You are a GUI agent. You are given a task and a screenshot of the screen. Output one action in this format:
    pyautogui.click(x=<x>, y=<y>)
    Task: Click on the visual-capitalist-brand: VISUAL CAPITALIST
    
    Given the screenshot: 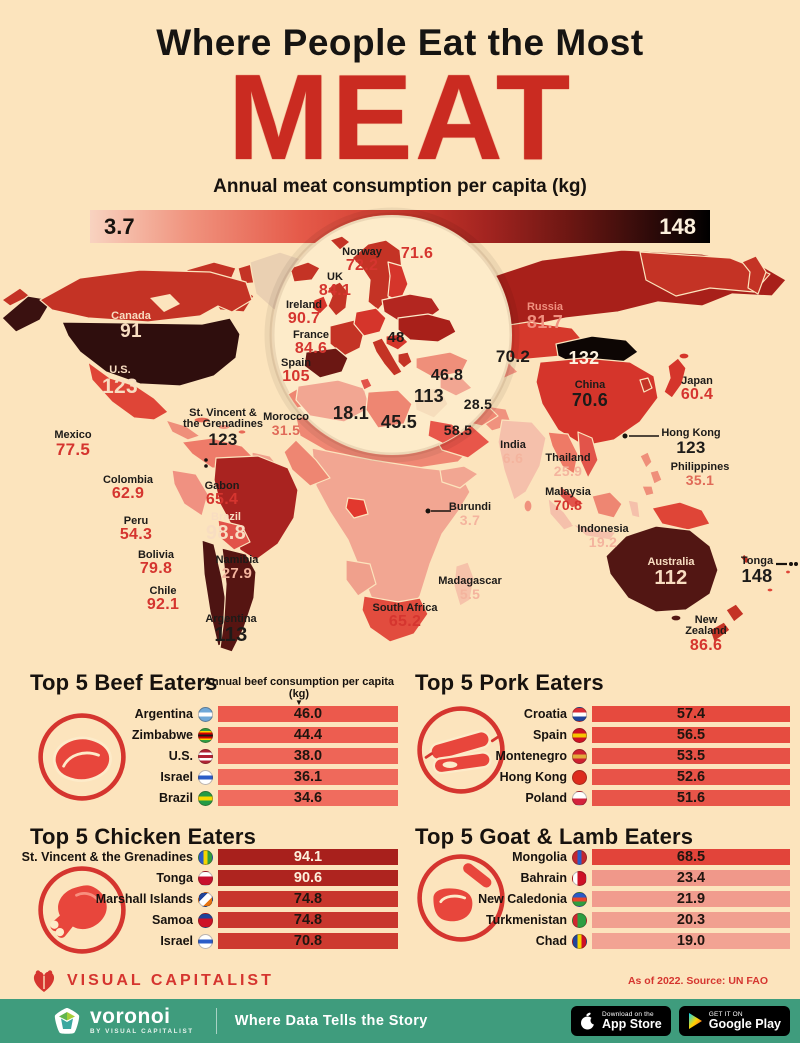 What is the action you would take?
    pyautogui.click(x=152, y=981)
    